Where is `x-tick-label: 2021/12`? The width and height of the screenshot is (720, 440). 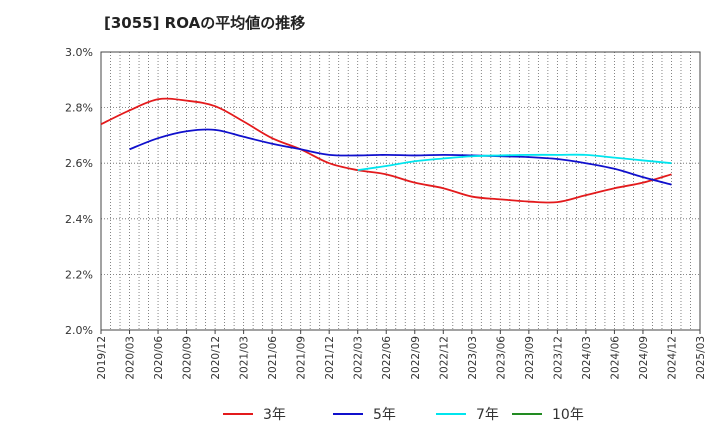 x-tick-label: 2021/12 is located at coordinates (330, 358).